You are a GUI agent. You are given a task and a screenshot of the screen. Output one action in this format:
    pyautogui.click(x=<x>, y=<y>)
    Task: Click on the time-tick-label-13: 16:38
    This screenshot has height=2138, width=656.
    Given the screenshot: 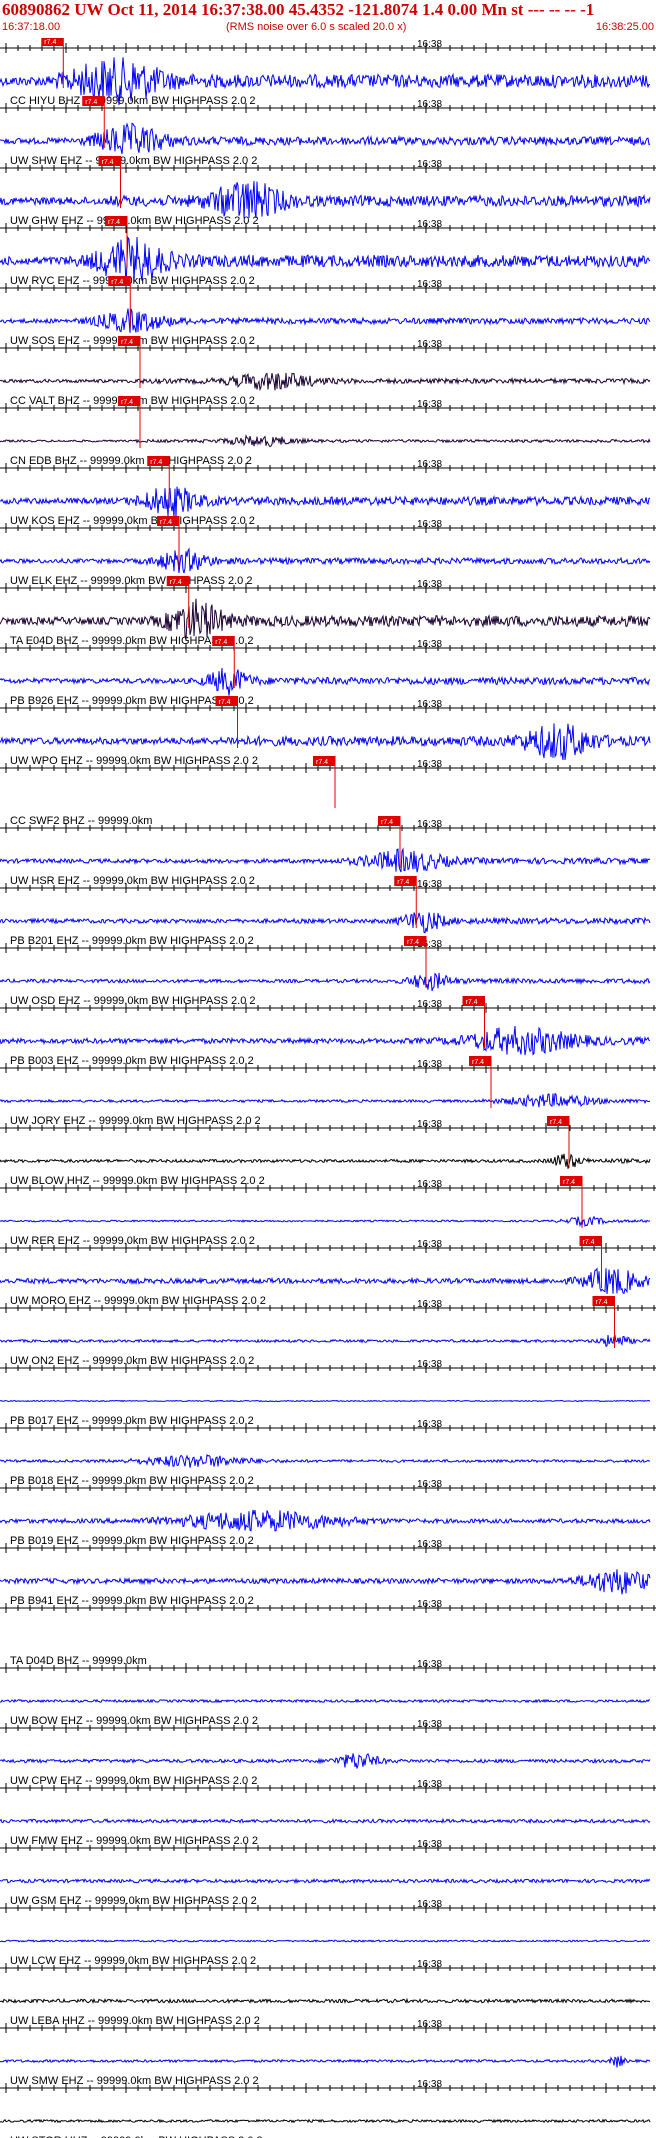 What is the action you would take?
    pyautogui.click(x=429, y=824)
    